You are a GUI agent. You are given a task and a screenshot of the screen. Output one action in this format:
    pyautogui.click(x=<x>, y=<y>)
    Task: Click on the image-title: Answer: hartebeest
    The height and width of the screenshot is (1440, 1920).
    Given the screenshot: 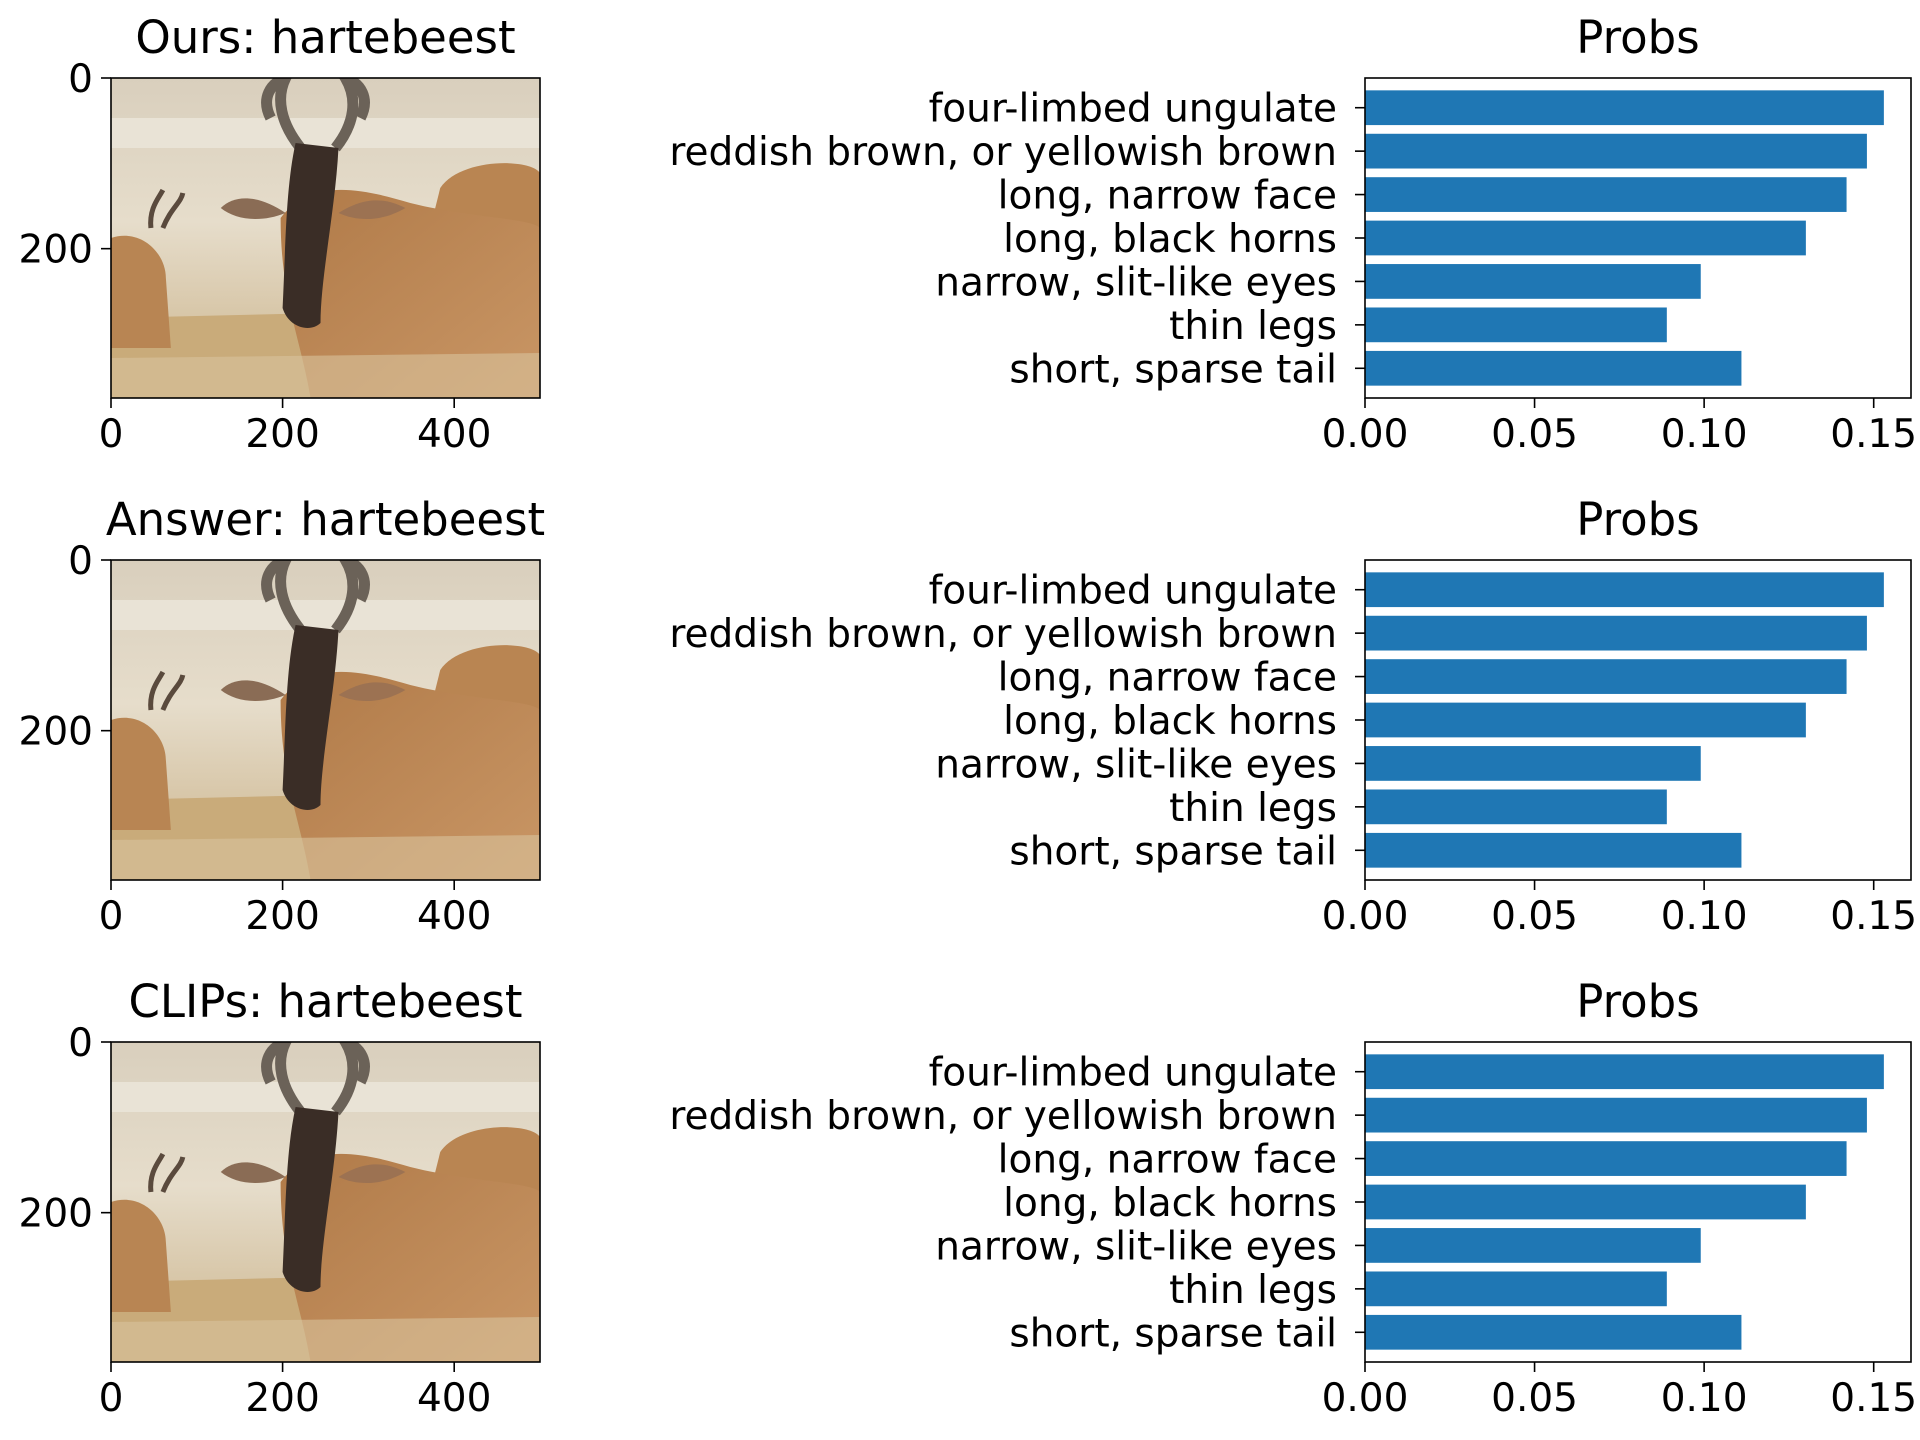 What is the action you would take?
    pyautogui.click(x=325, y=519)
    